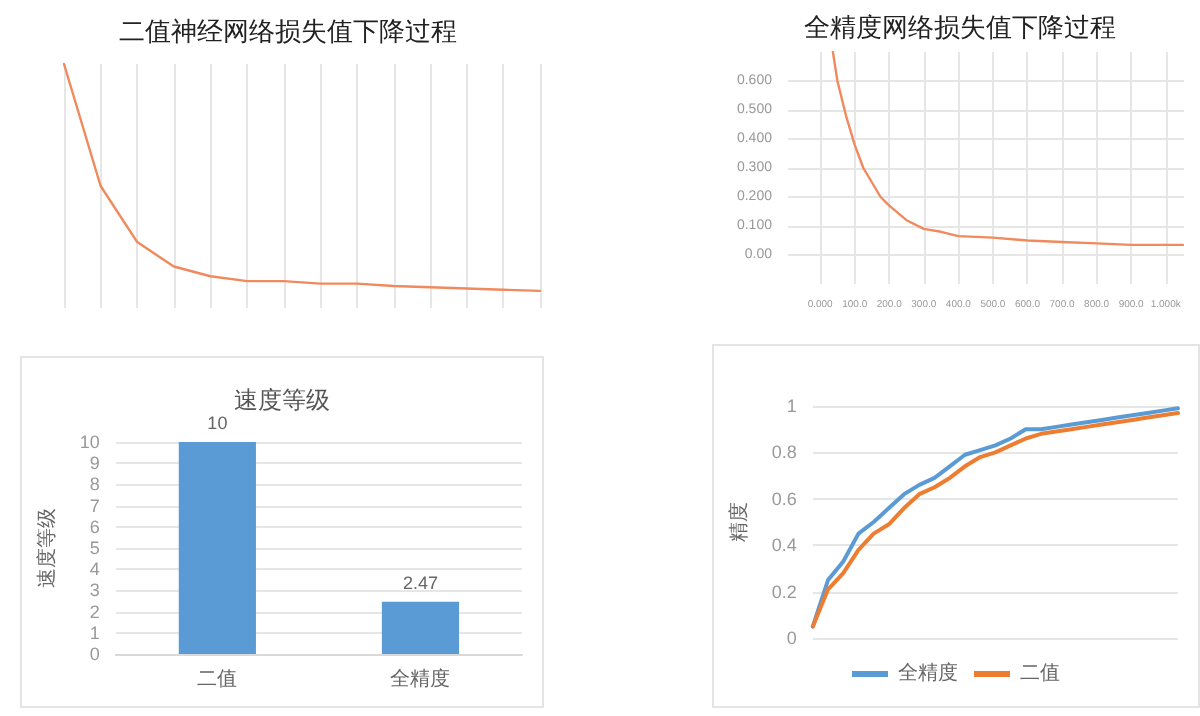 The width and height of the screenshot is (1200, 716). What do you see at coordinates (94, 505) in the screenshot?
I see `y-tick-label: 7` at bounding box center [94, 505].